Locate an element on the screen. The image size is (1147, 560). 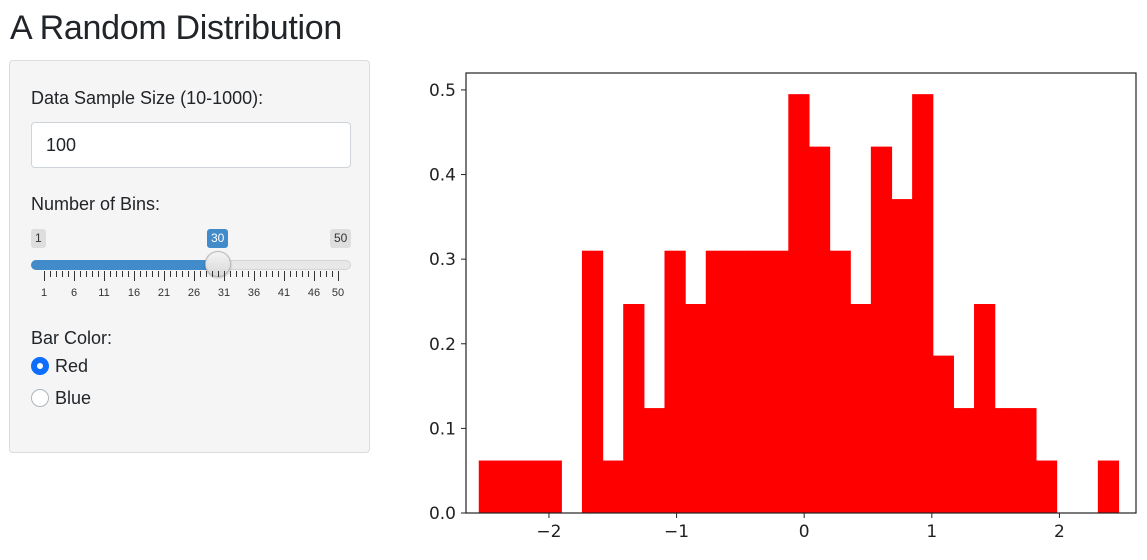
sample-size-label: Data Sample Size (10-1000): is located at coordinates (147, 98).